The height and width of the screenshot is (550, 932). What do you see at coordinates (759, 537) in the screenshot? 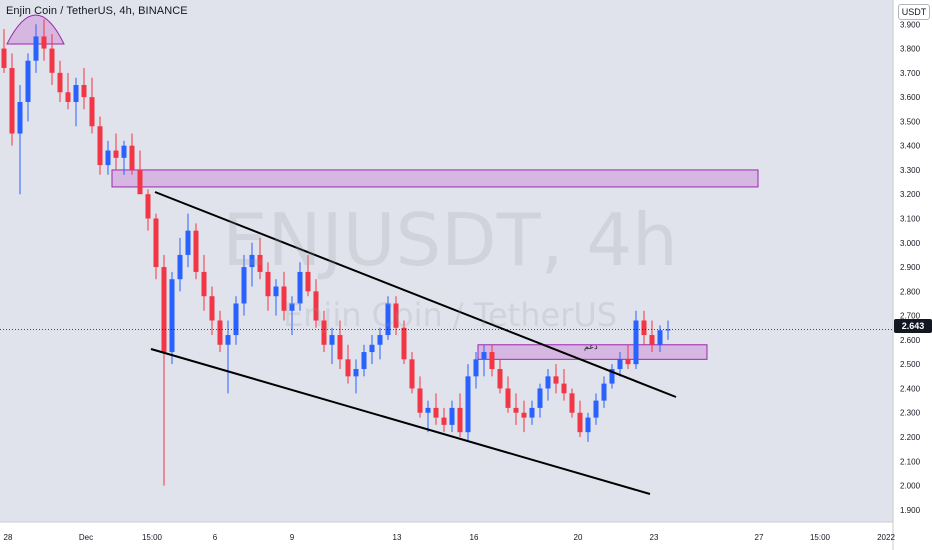
I see `x-tick-label: 27` at bounding box center [759, 537].